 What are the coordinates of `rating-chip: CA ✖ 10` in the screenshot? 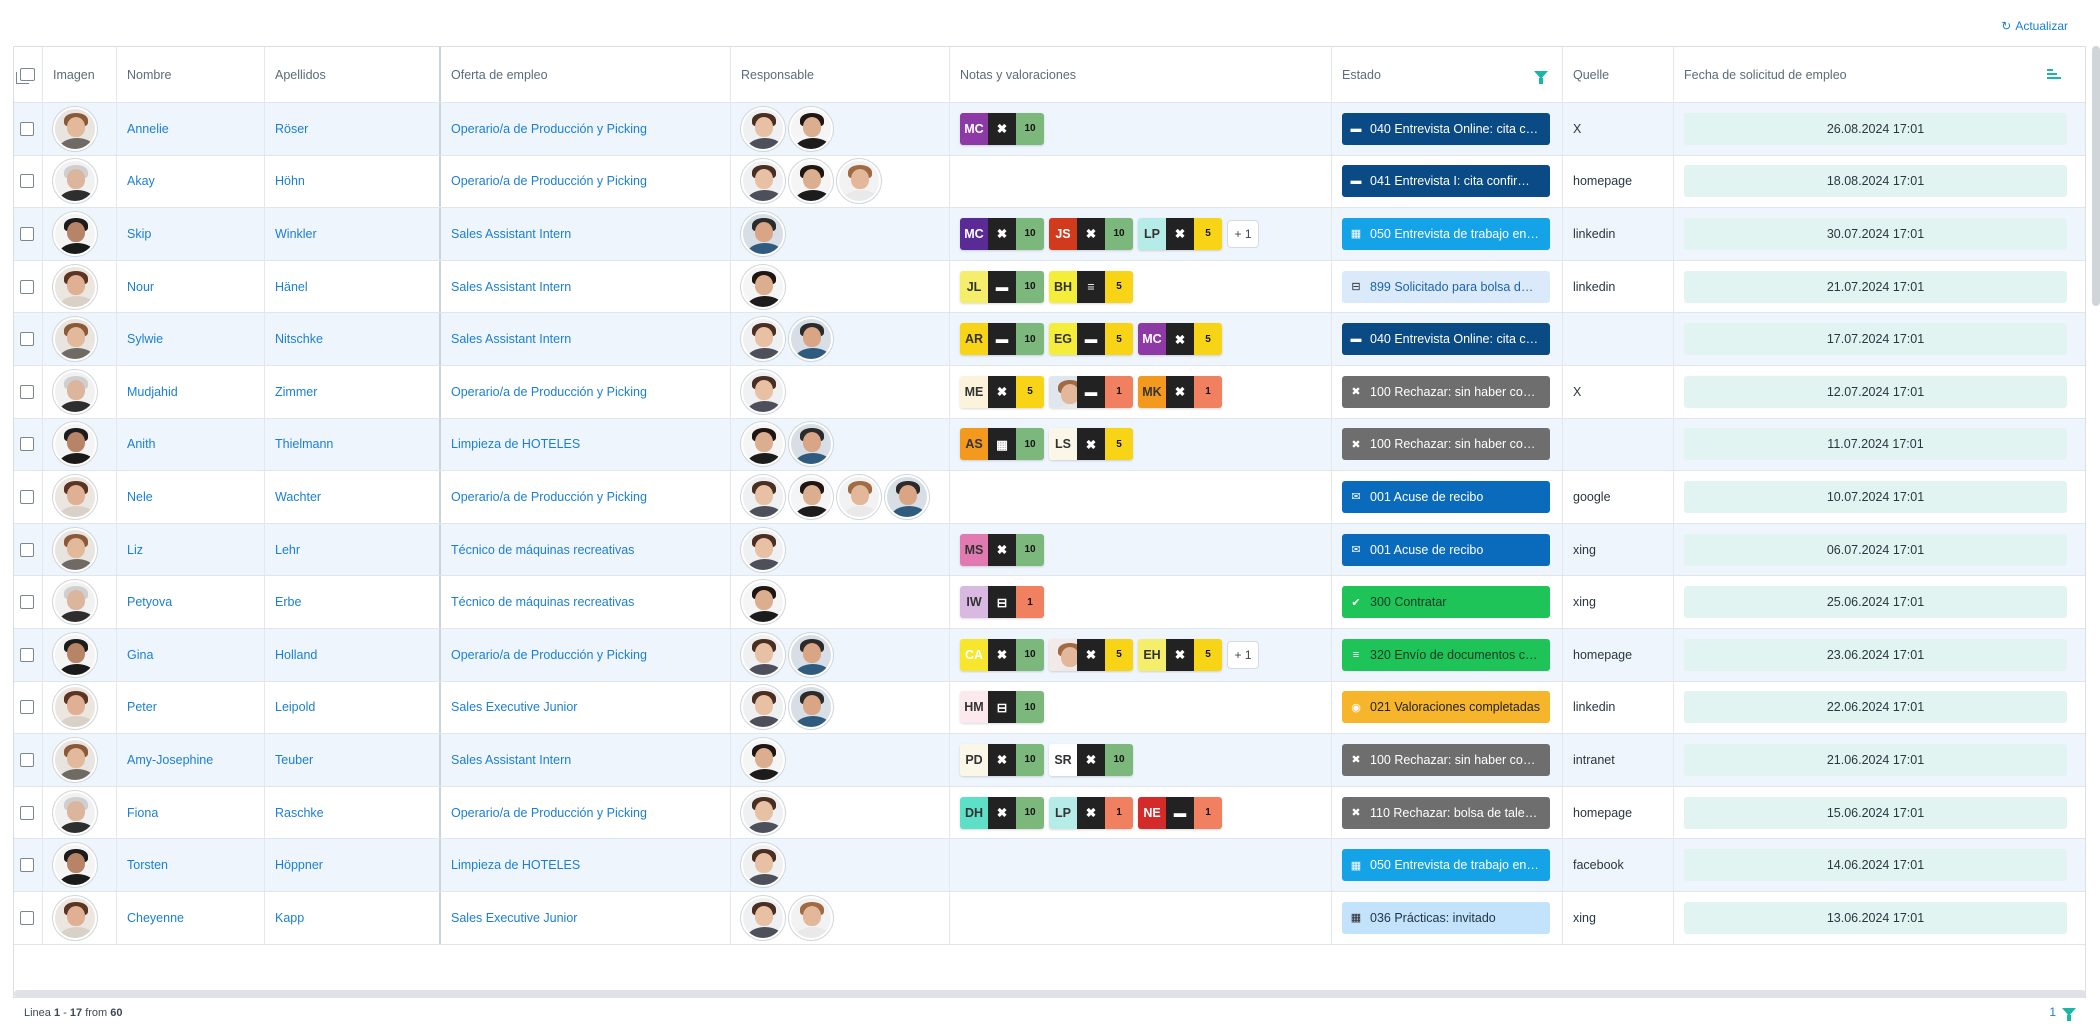 It's located at (1002, 654).